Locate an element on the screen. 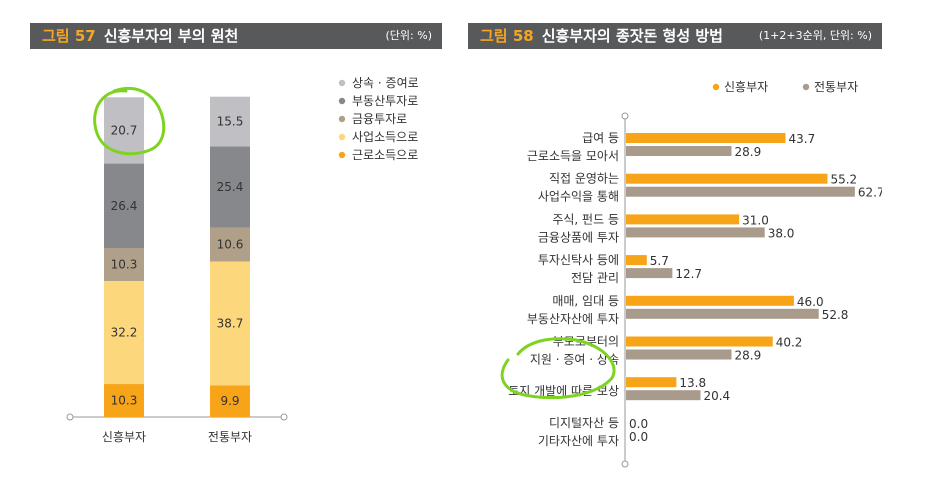  chart-57-title-wrap: 그림 57 신흥부자의 부의 원천 is located at coordinates (140, 36).